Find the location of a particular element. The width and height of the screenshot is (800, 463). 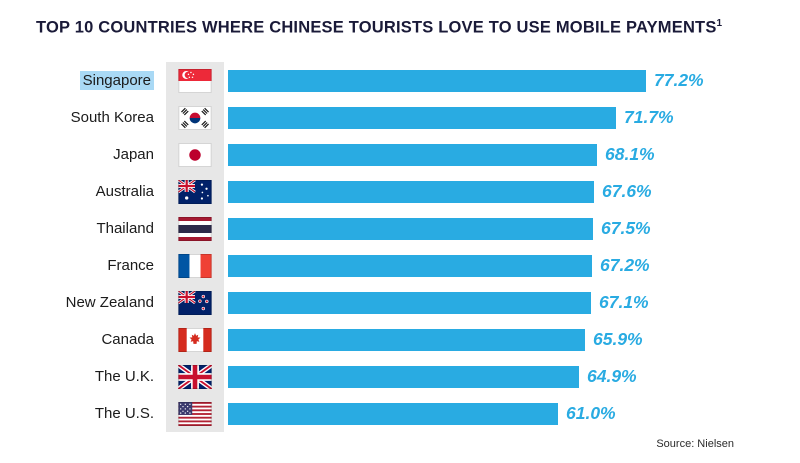

country-label-text: Japan is located at coordinates (133, 154).